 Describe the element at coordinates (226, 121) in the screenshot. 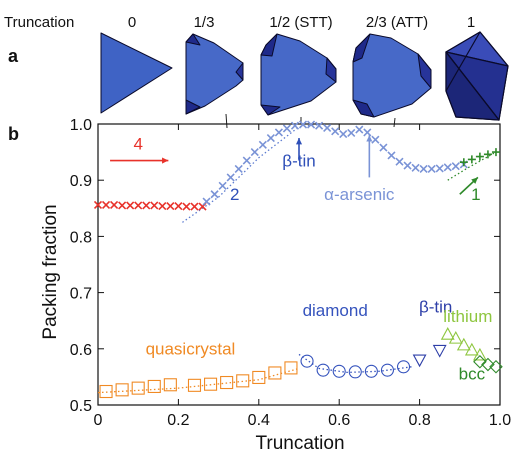

I see `connector-line` at that location.